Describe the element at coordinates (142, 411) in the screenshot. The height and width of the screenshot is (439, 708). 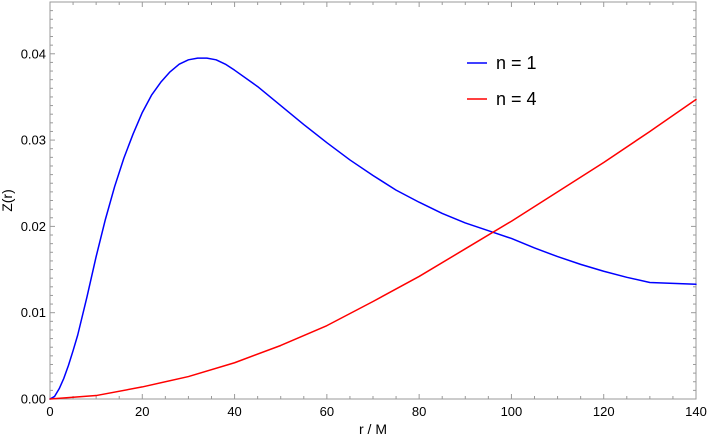
I see `x-tick-label: 20` at that location.